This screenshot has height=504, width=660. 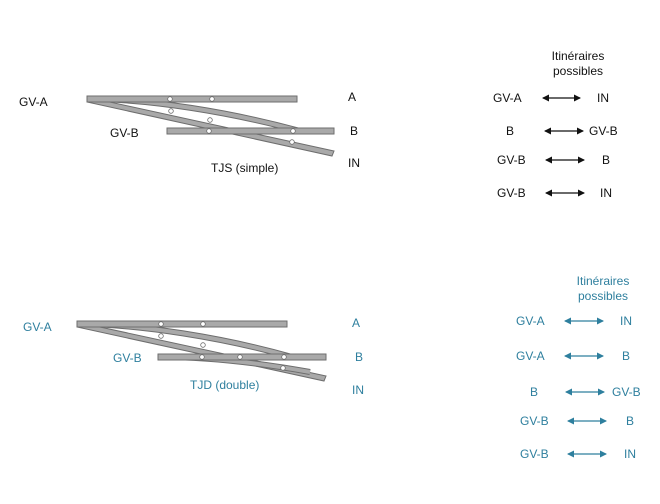 What do you see at coordinates (354, 163) in the screenshot?
I see `tjs-label-in: IN` at bounding box center [354, 163].